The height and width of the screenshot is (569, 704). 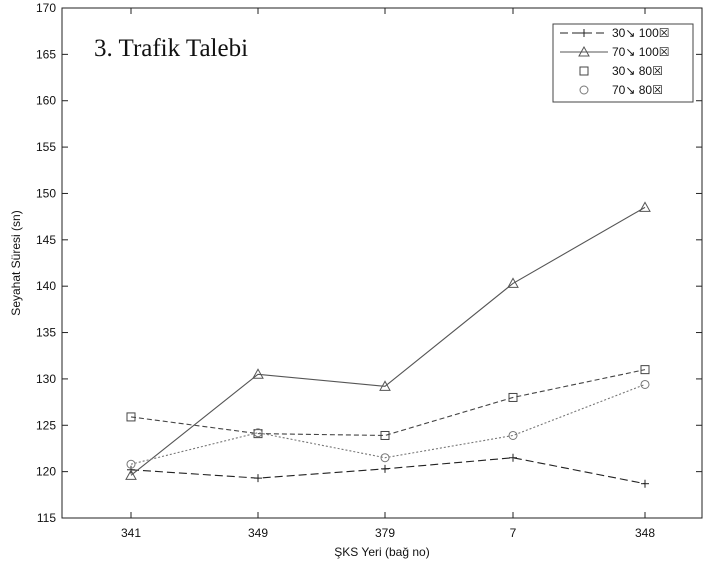 What do you see at coordinates (46, 54) in the screenshot?
I see `y-tick-label: 165` at bounding box center [46, 54].